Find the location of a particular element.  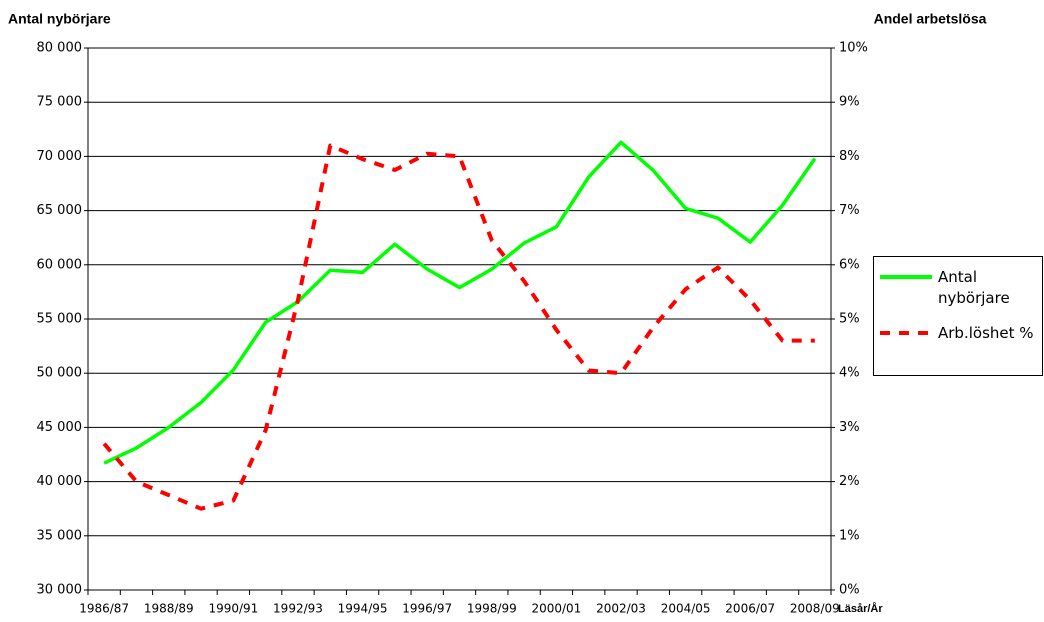

y2-tick-label: 10% is located at coordinates (853, 48).